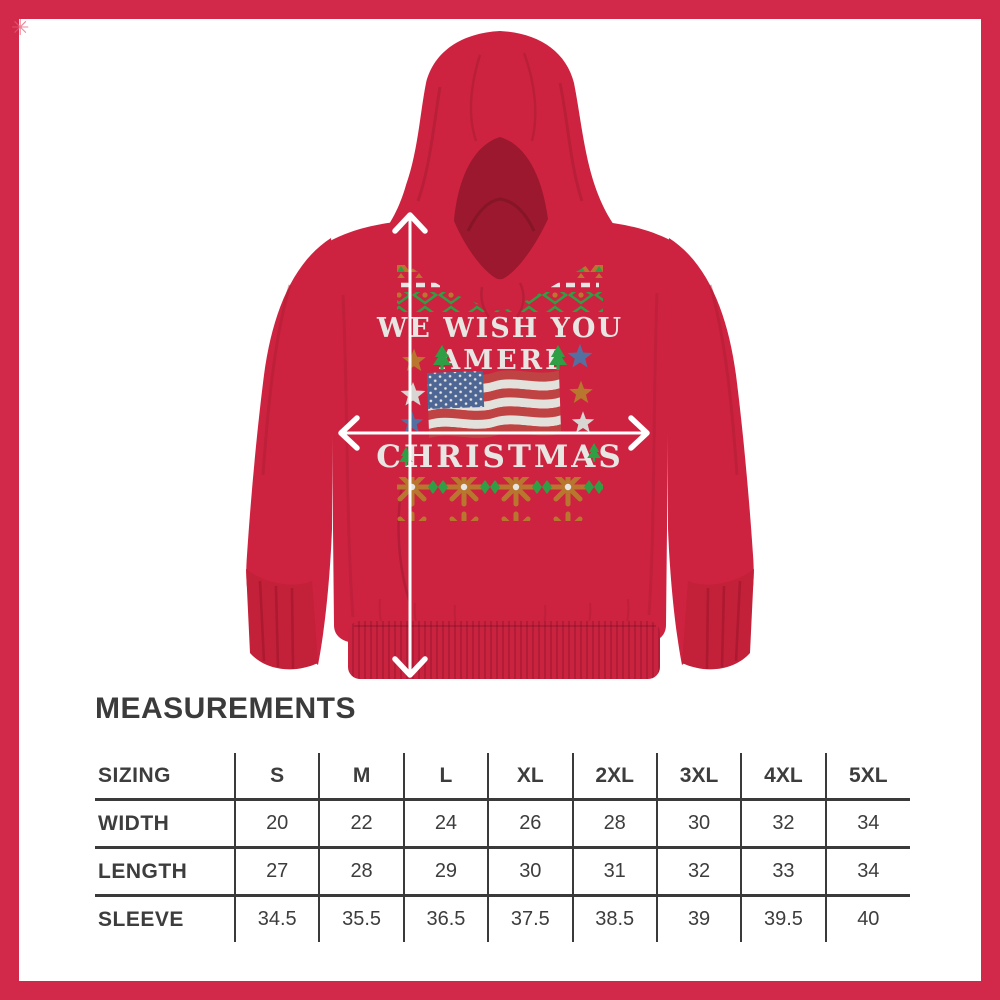 The height and width of the screenshot is (1000, 1000). I want to click on length-5xl: 34, so click(867, 871).